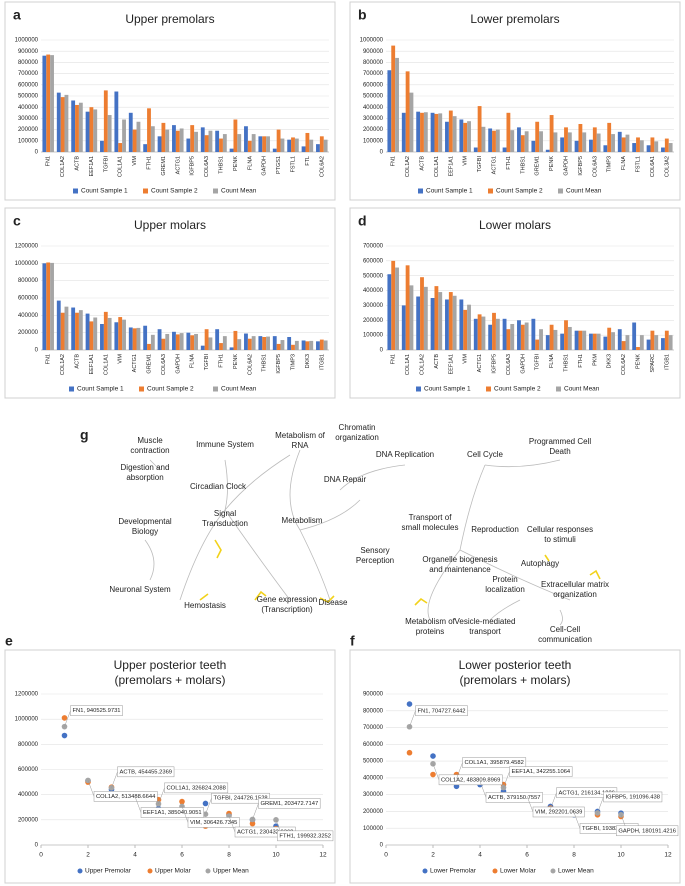  What do you see at coordinates (84, 435) in the screenshot?
I see `panel-letter: g` at bounding box center [84, 435].